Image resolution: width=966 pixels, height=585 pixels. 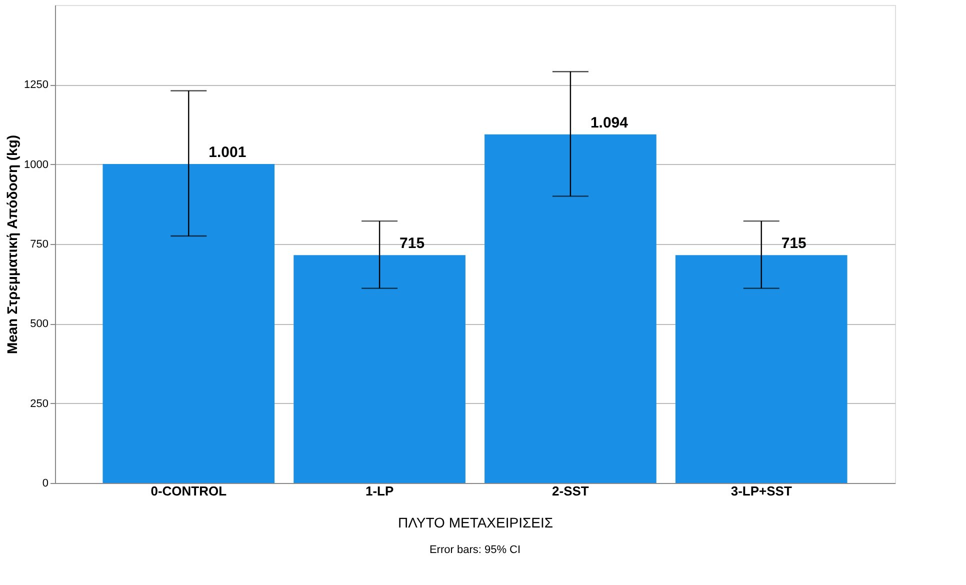 What do you see at coordinates (476, 522) in the screenshot?
I see `x-axis-title: ΠΛΥΤΟ ΜΕΤΑΧΕΙΡΙΣΕΙΣ` at bounding box center [476, 522].